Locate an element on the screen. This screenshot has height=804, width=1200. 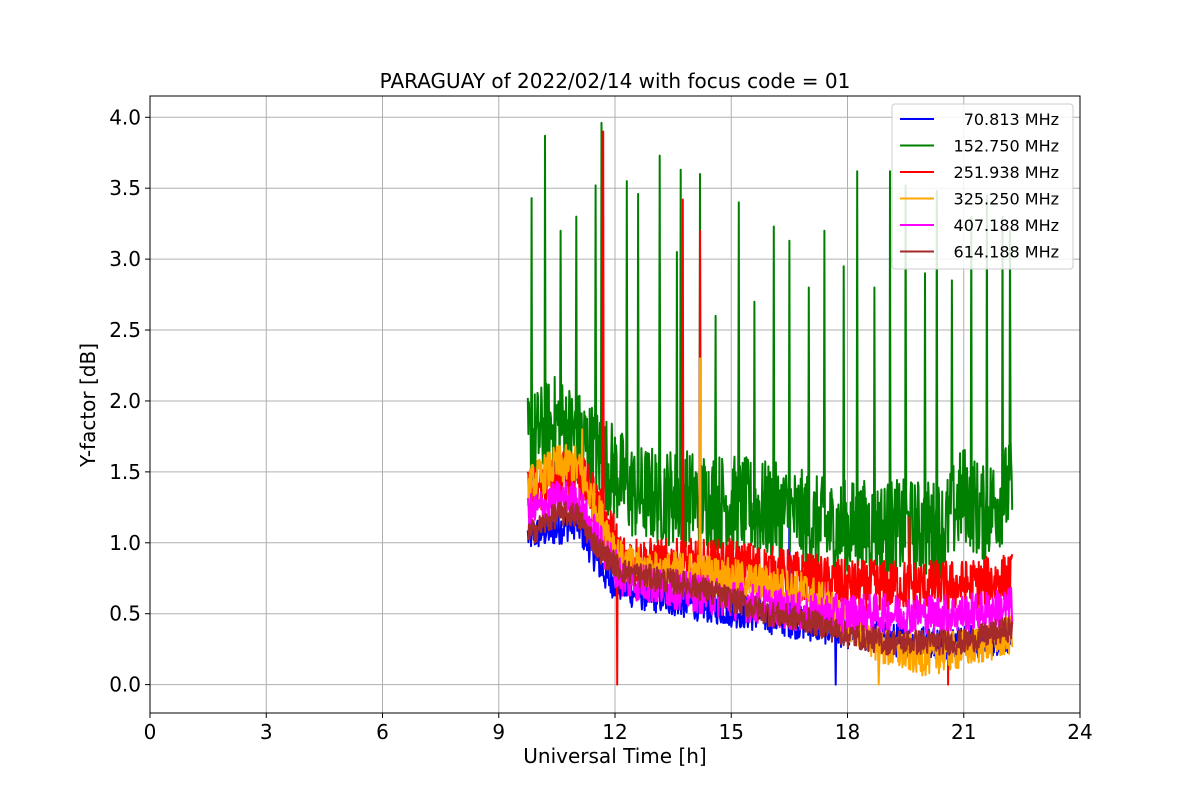
y-axis: 0.0 0.5 1.0 1.5 2.0 2.5 3.0 3.5 4.0 is located at coordinates (129, 401).